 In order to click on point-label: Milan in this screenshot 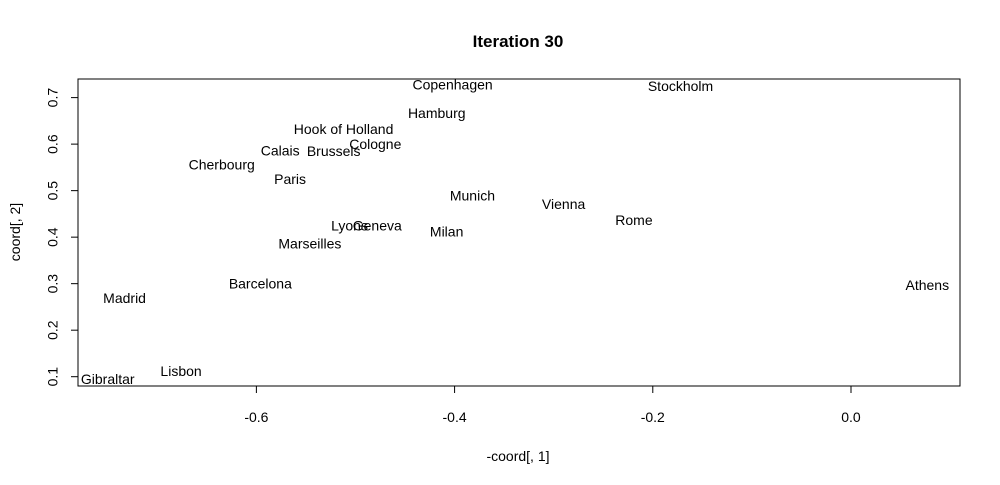, I will do `click(446, 232)`.